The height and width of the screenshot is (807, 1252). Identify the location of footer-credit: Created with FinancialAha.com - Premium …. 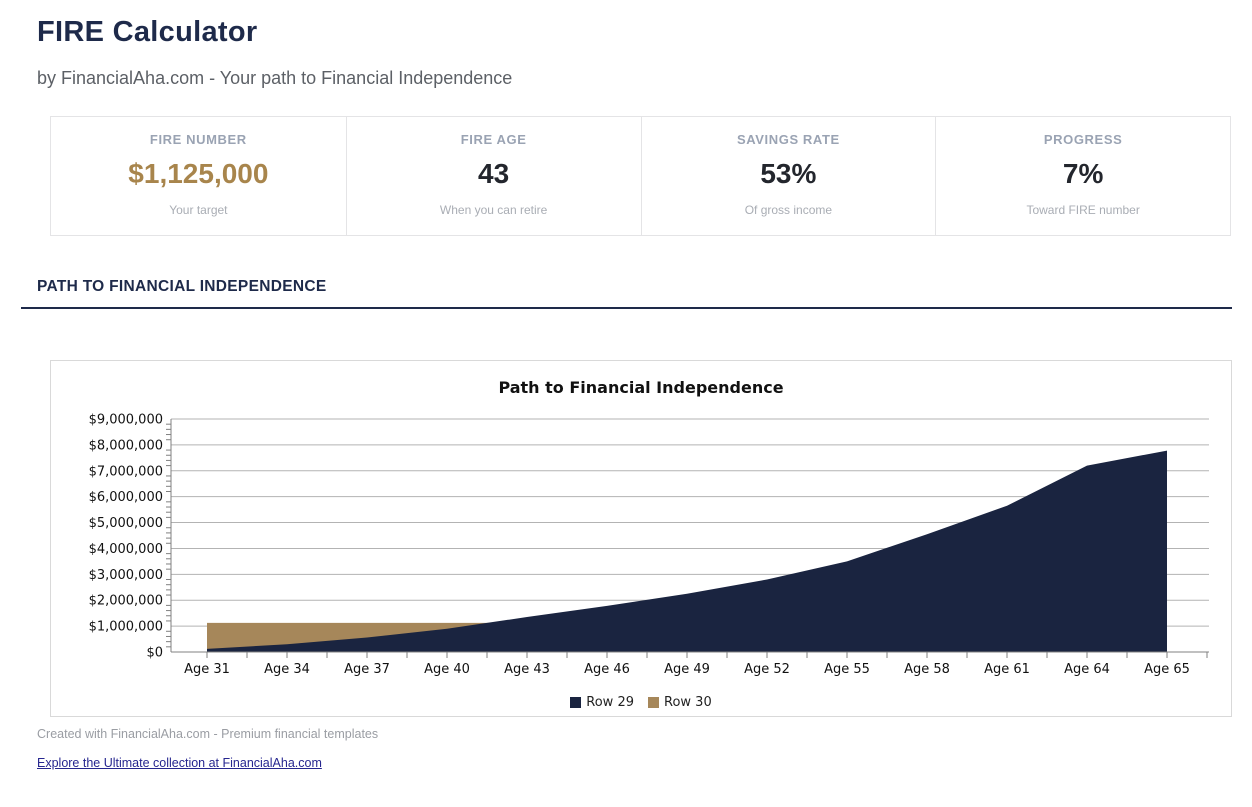
(208, 734).